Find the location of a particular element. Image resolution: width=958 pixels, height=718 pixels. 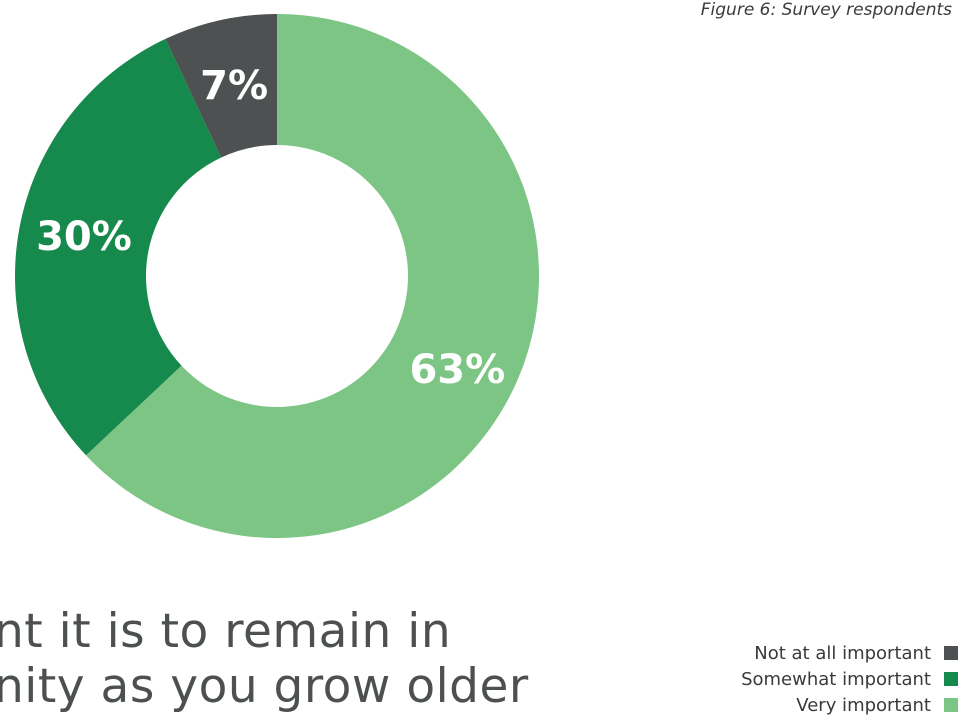

slice-label-not-at-all-important: 7% is located at coordinates (234, 86).